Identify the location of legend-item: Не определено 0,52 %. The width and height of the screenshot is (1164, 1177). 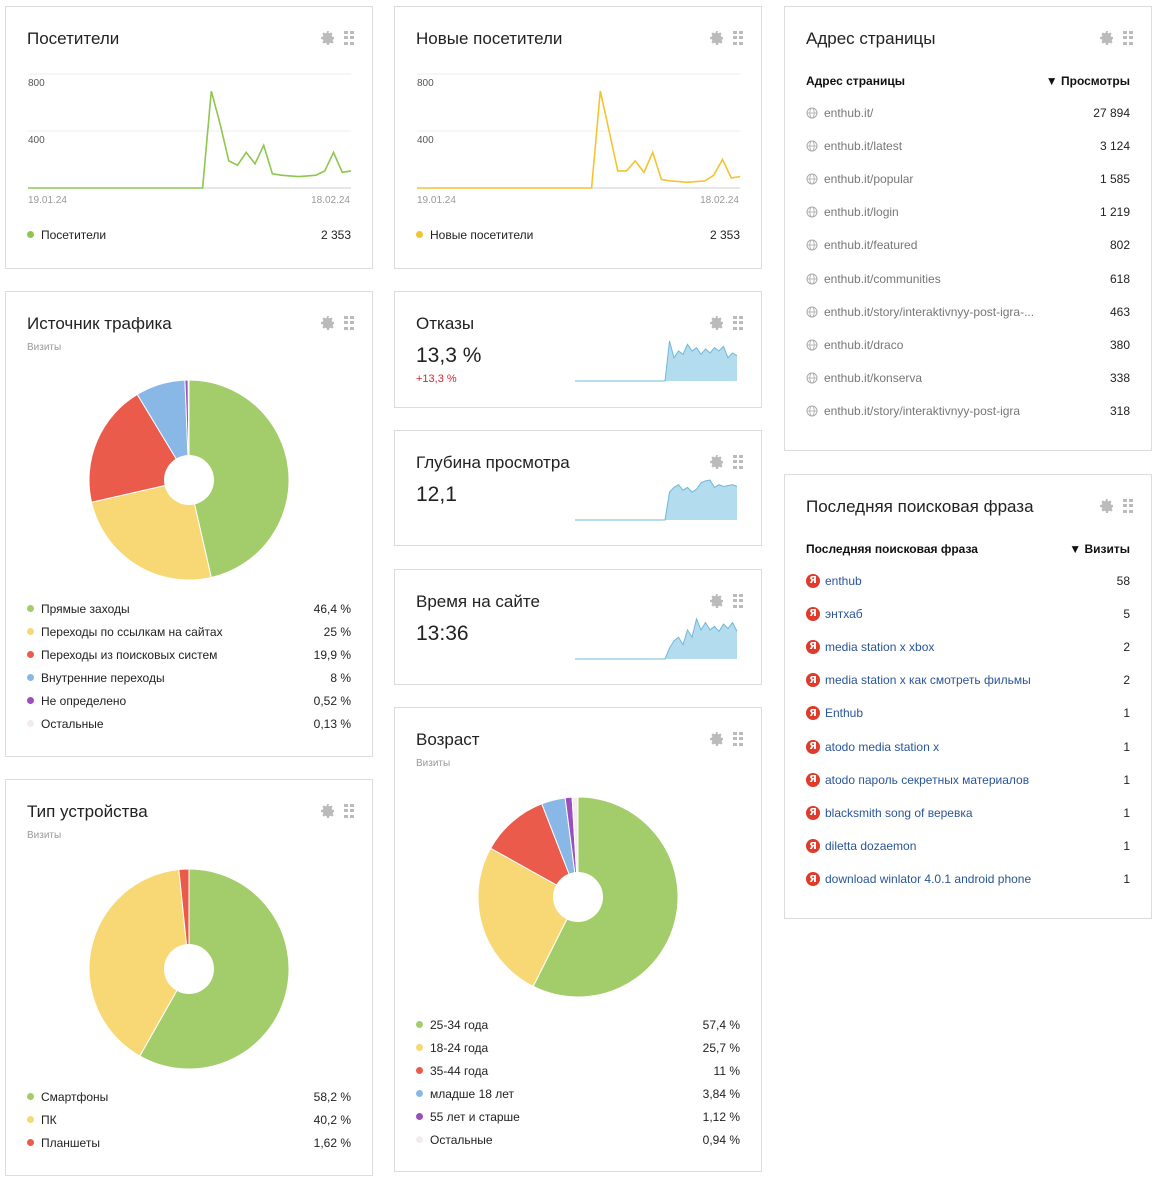
(189, 700).